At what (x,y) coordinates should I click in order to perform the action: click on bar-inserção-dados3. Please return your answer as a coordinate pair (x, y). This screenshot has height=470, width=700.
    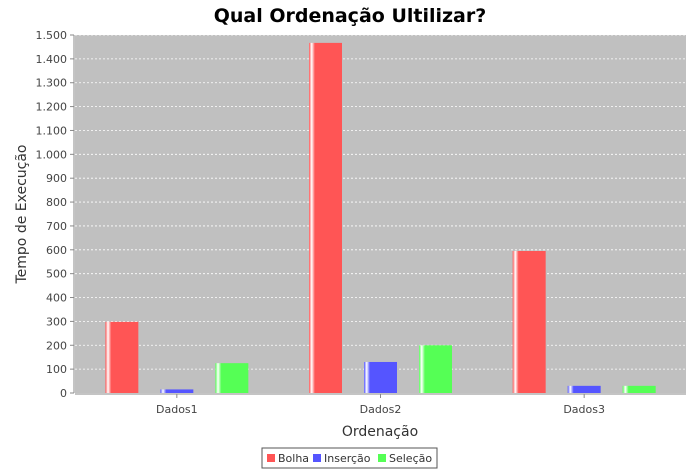
    Looking at the image, I should click on (584, 389).